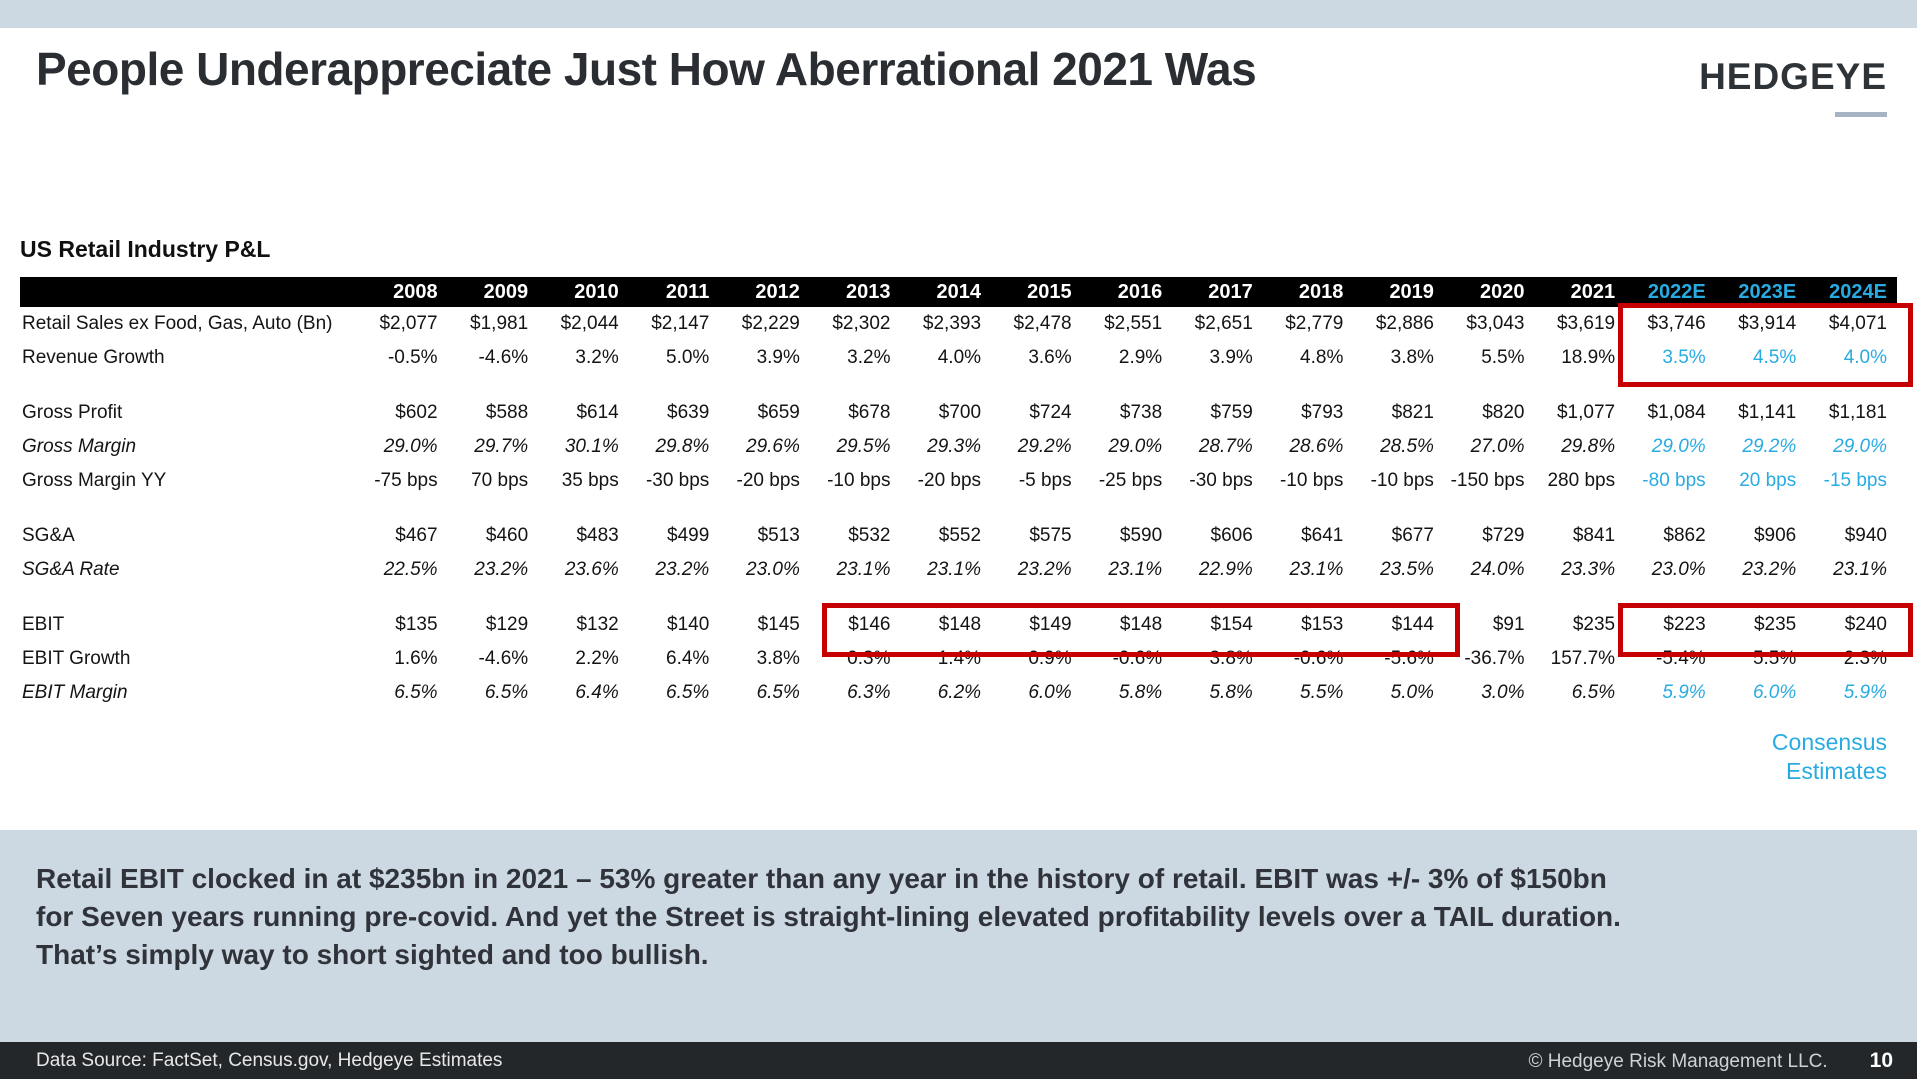  What do you see at coordinates (677, 480) in the screenshot?
I see `cell: -30 bps` at bounding box center [677, 480].